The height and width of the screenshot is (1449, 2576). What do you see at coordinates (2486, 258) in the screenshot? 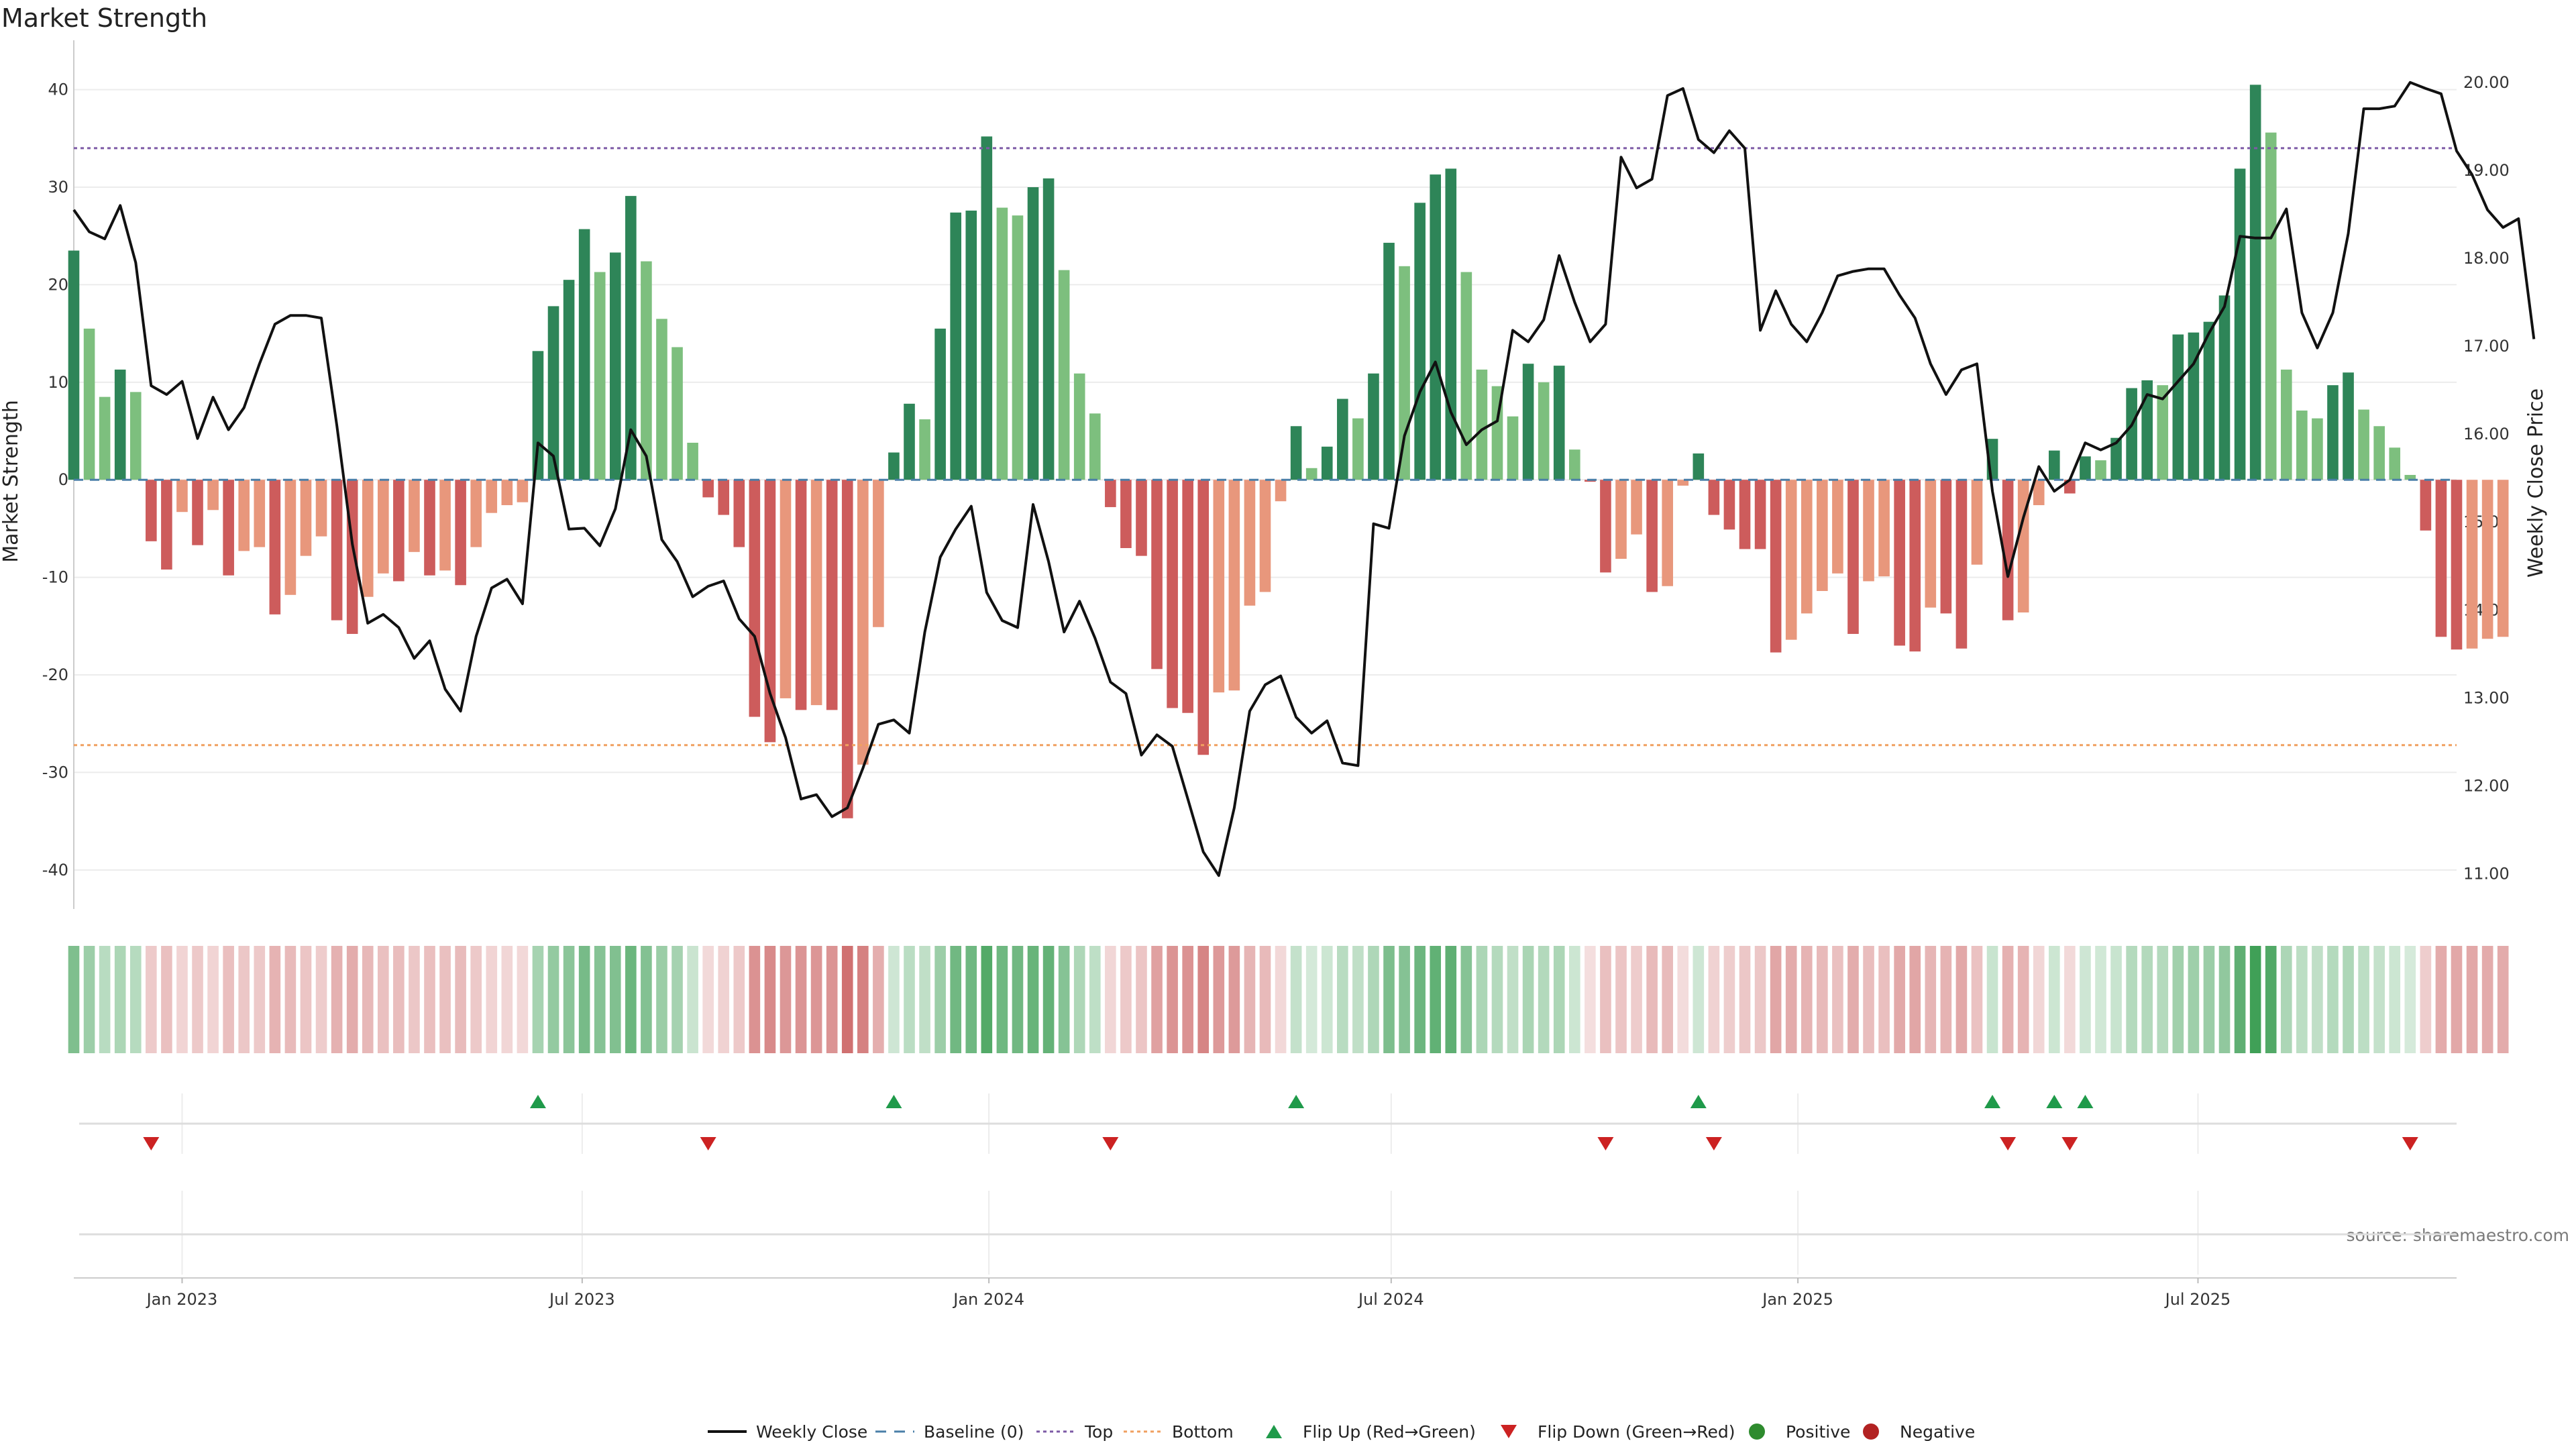
I see `y-tick-label-right: 18.00` at bounding box center [2486, 258].